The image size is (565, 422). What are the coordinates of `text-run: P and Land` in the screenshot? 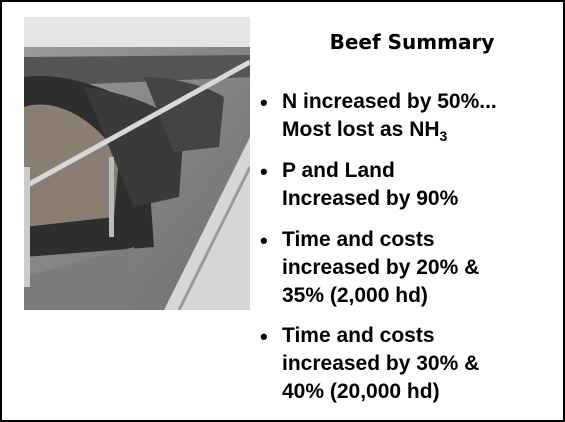 It's located at (338, 170).